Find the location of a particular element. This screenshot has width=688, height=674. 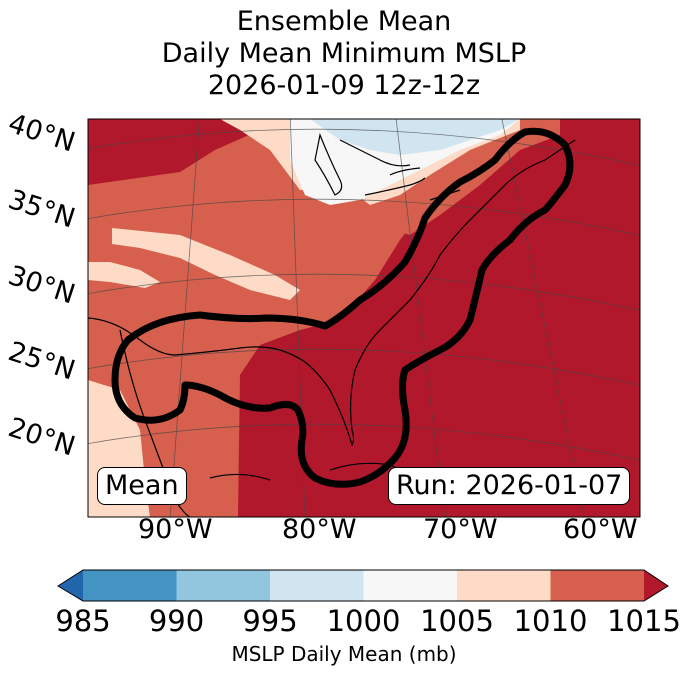

lon-label-80w: 80°W is located at coordinates (319, 529).